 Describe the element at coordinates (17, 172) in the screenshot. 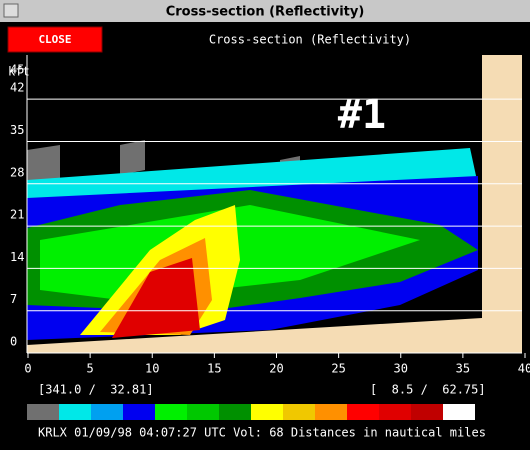

I see `y-tick-label: 28` at that location.